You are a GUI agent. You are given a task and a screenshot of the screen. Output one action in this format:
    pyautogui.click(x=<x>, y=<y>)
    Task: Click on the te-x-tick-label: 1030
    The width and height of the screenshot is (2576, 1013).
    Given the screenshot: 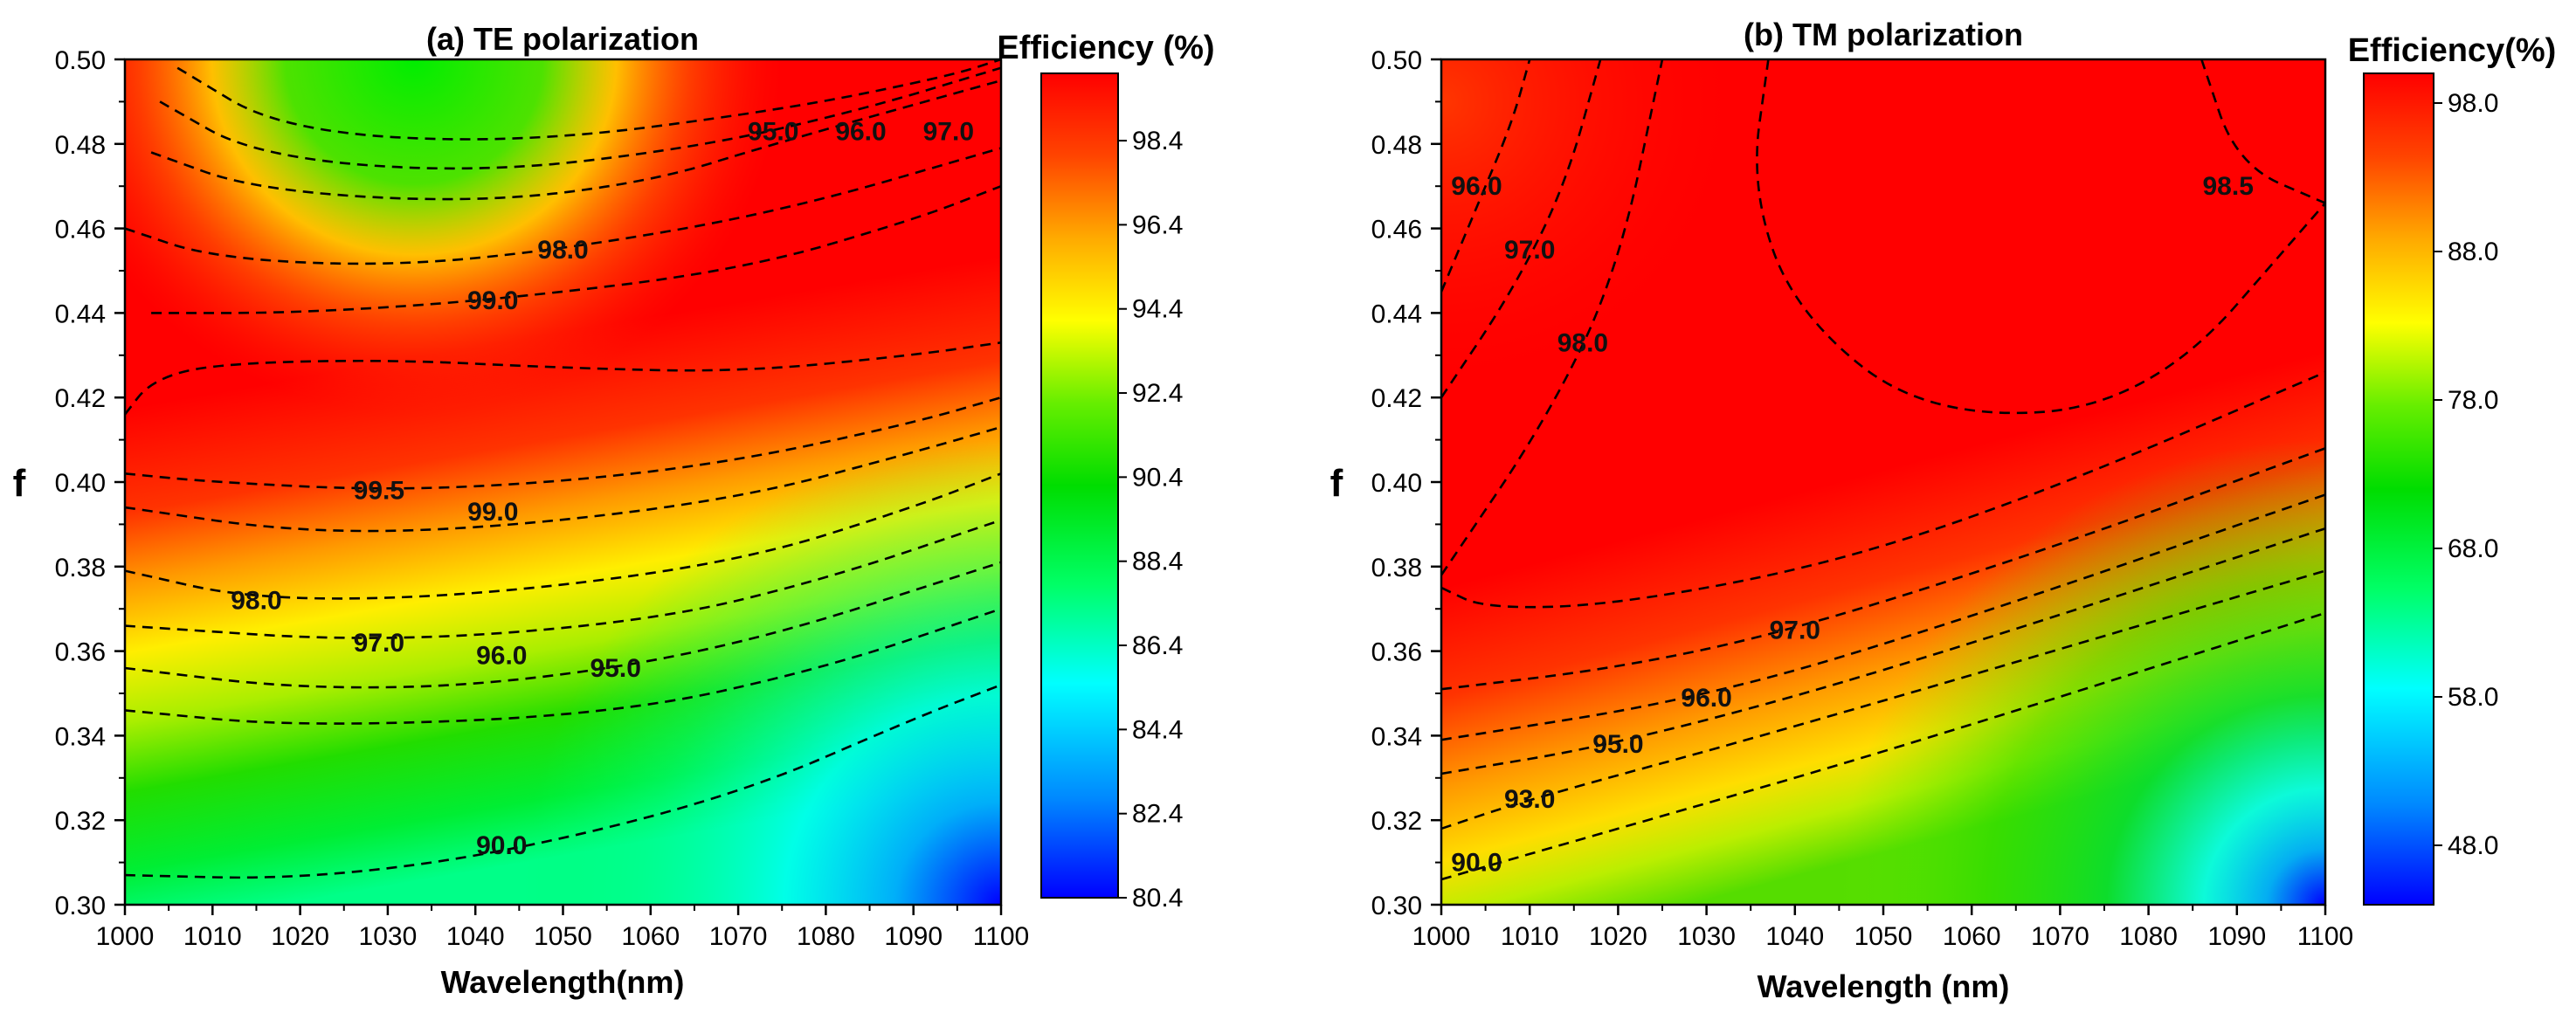 What is the action you would take?
    pyautogui.click(x=388, y=936)
    